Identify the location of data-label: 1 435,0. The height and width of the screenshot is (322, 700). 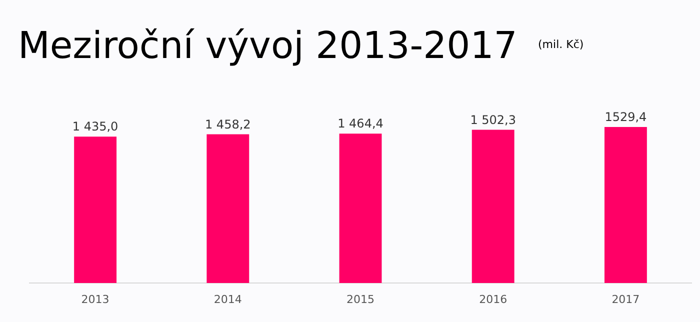
(95, 127).